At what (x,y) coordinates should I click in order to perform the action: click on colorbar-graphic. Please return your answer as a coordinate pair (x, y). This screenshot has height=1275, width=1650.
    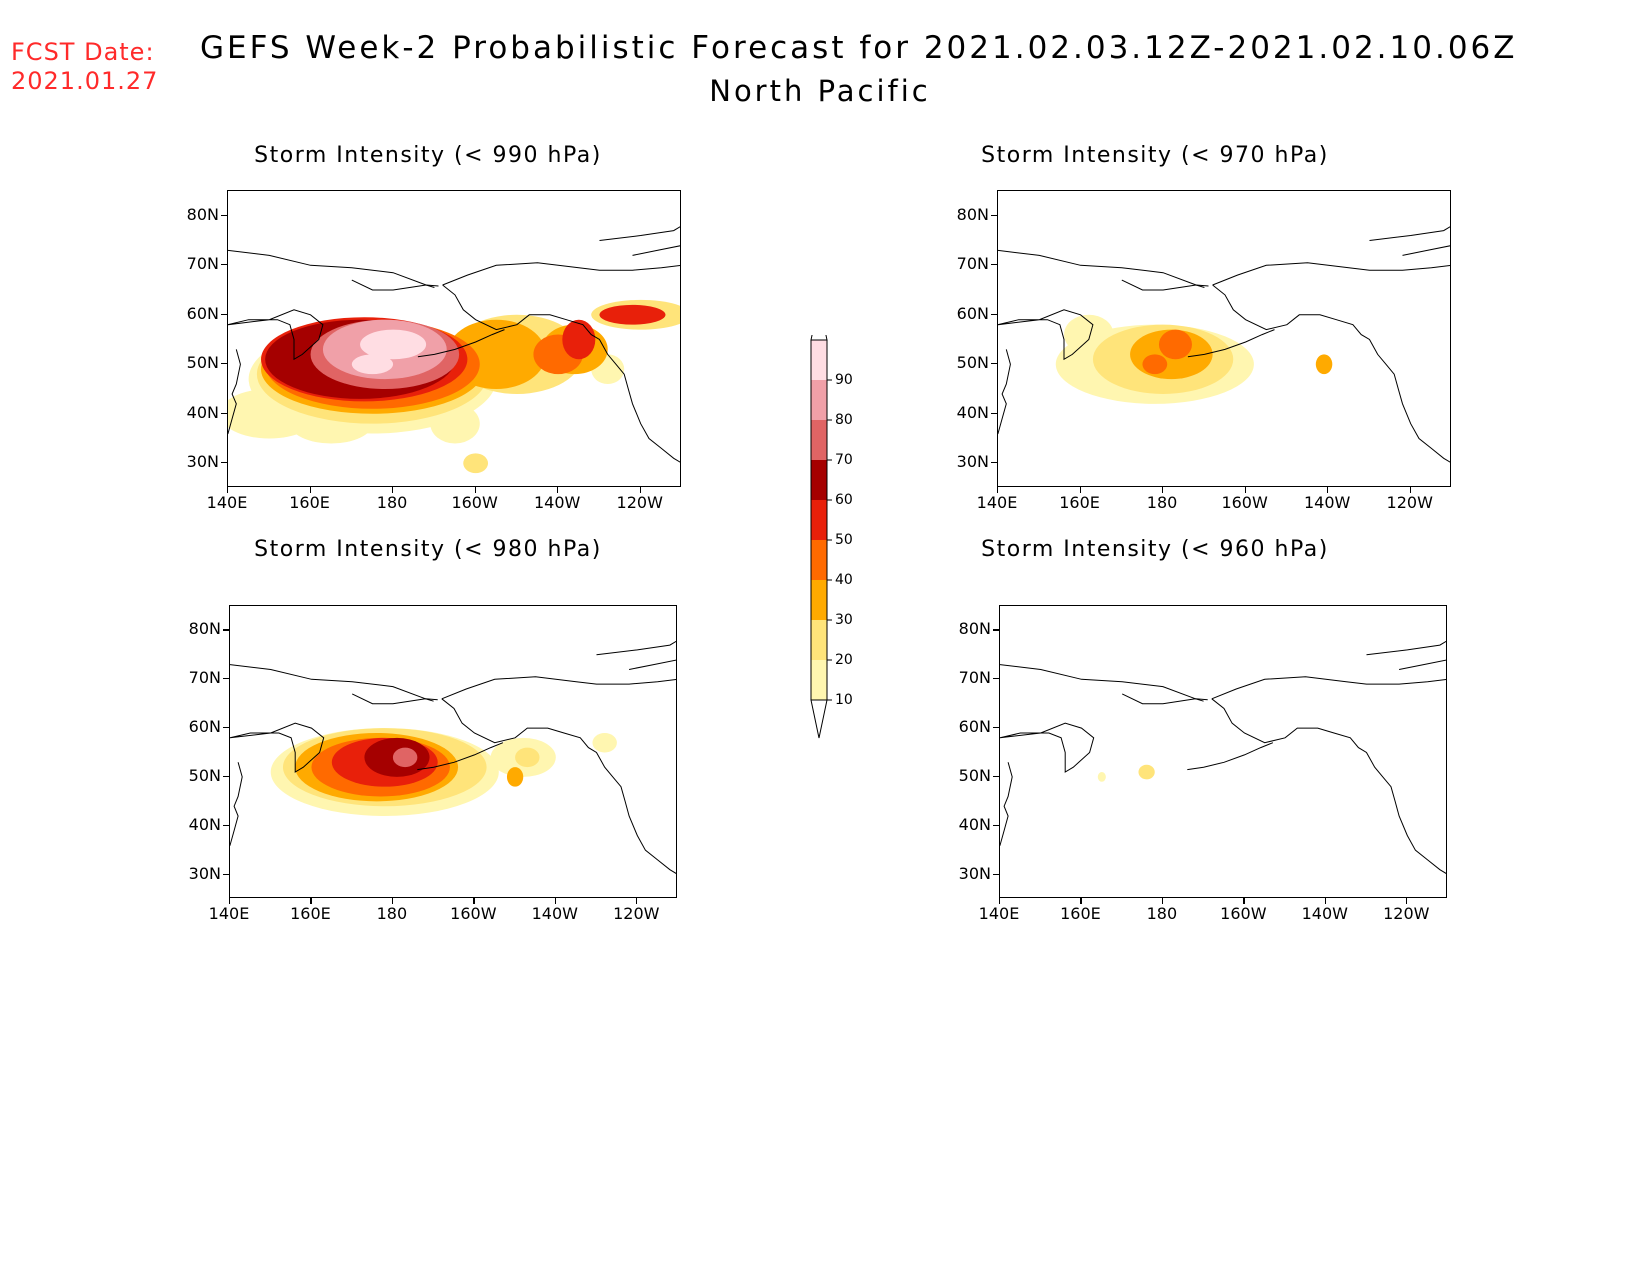
    Looking at the image, I should click on (821, 520).